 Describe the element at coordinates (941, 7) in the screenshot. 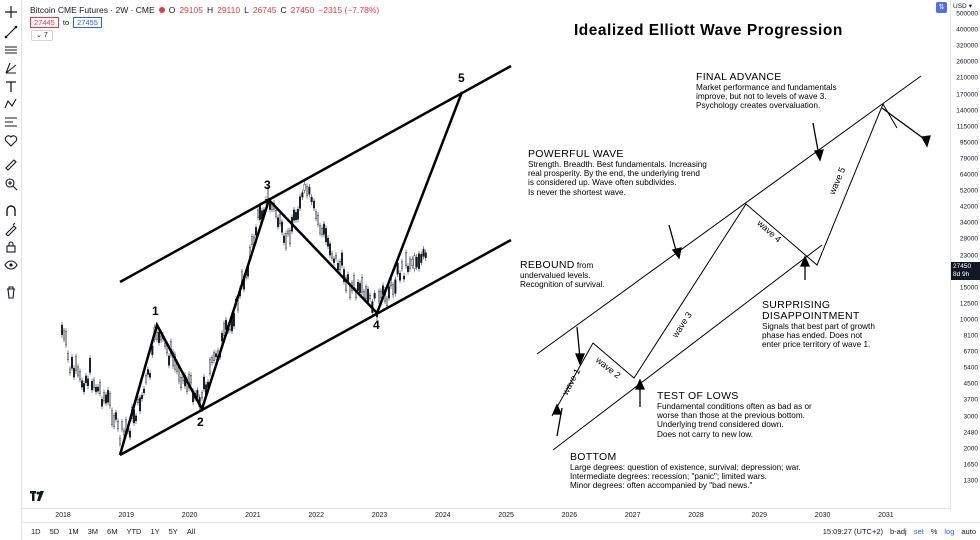

I see `chart-settings-icon: ⇅` at that location.